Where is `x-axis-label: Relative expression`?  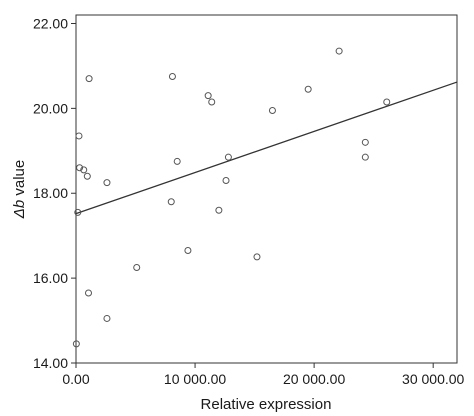 x-axis-label: Relative expression is located at coordinates (266, 404).